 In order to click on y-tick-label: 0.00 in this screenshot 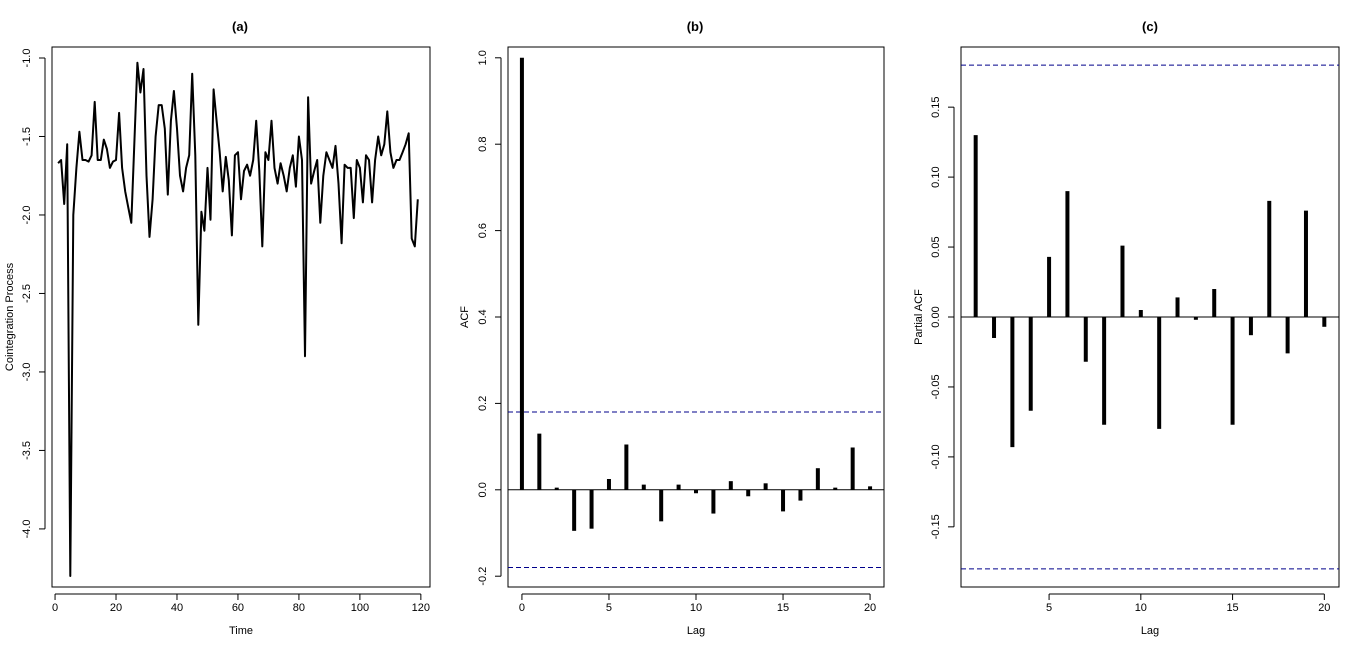, I will do `click(936, 316)`.